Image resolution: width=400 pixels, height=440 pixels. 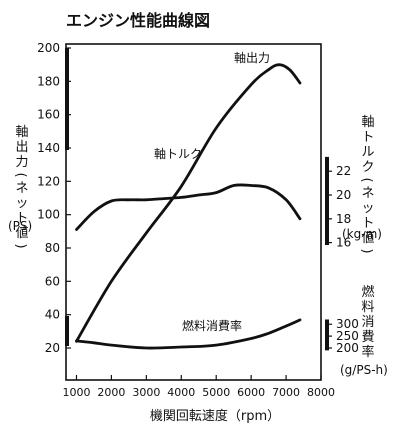 What do you see at coordinates (146, 392) in the screenshot?
I see `x-tick-label: 3000` at bounding box center [146, 392].